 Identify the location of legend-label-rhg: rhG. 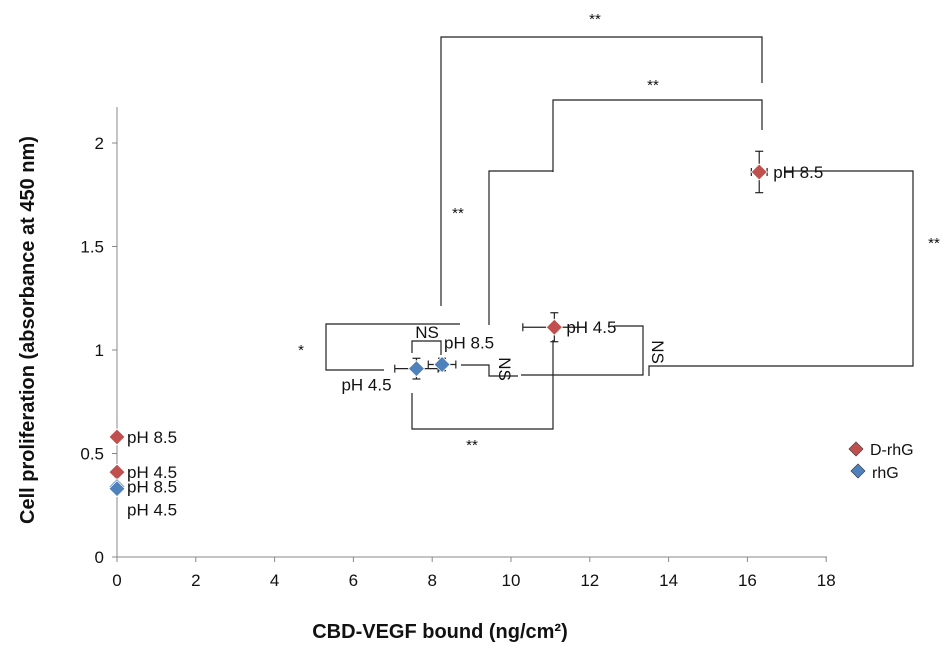
(885, 473).